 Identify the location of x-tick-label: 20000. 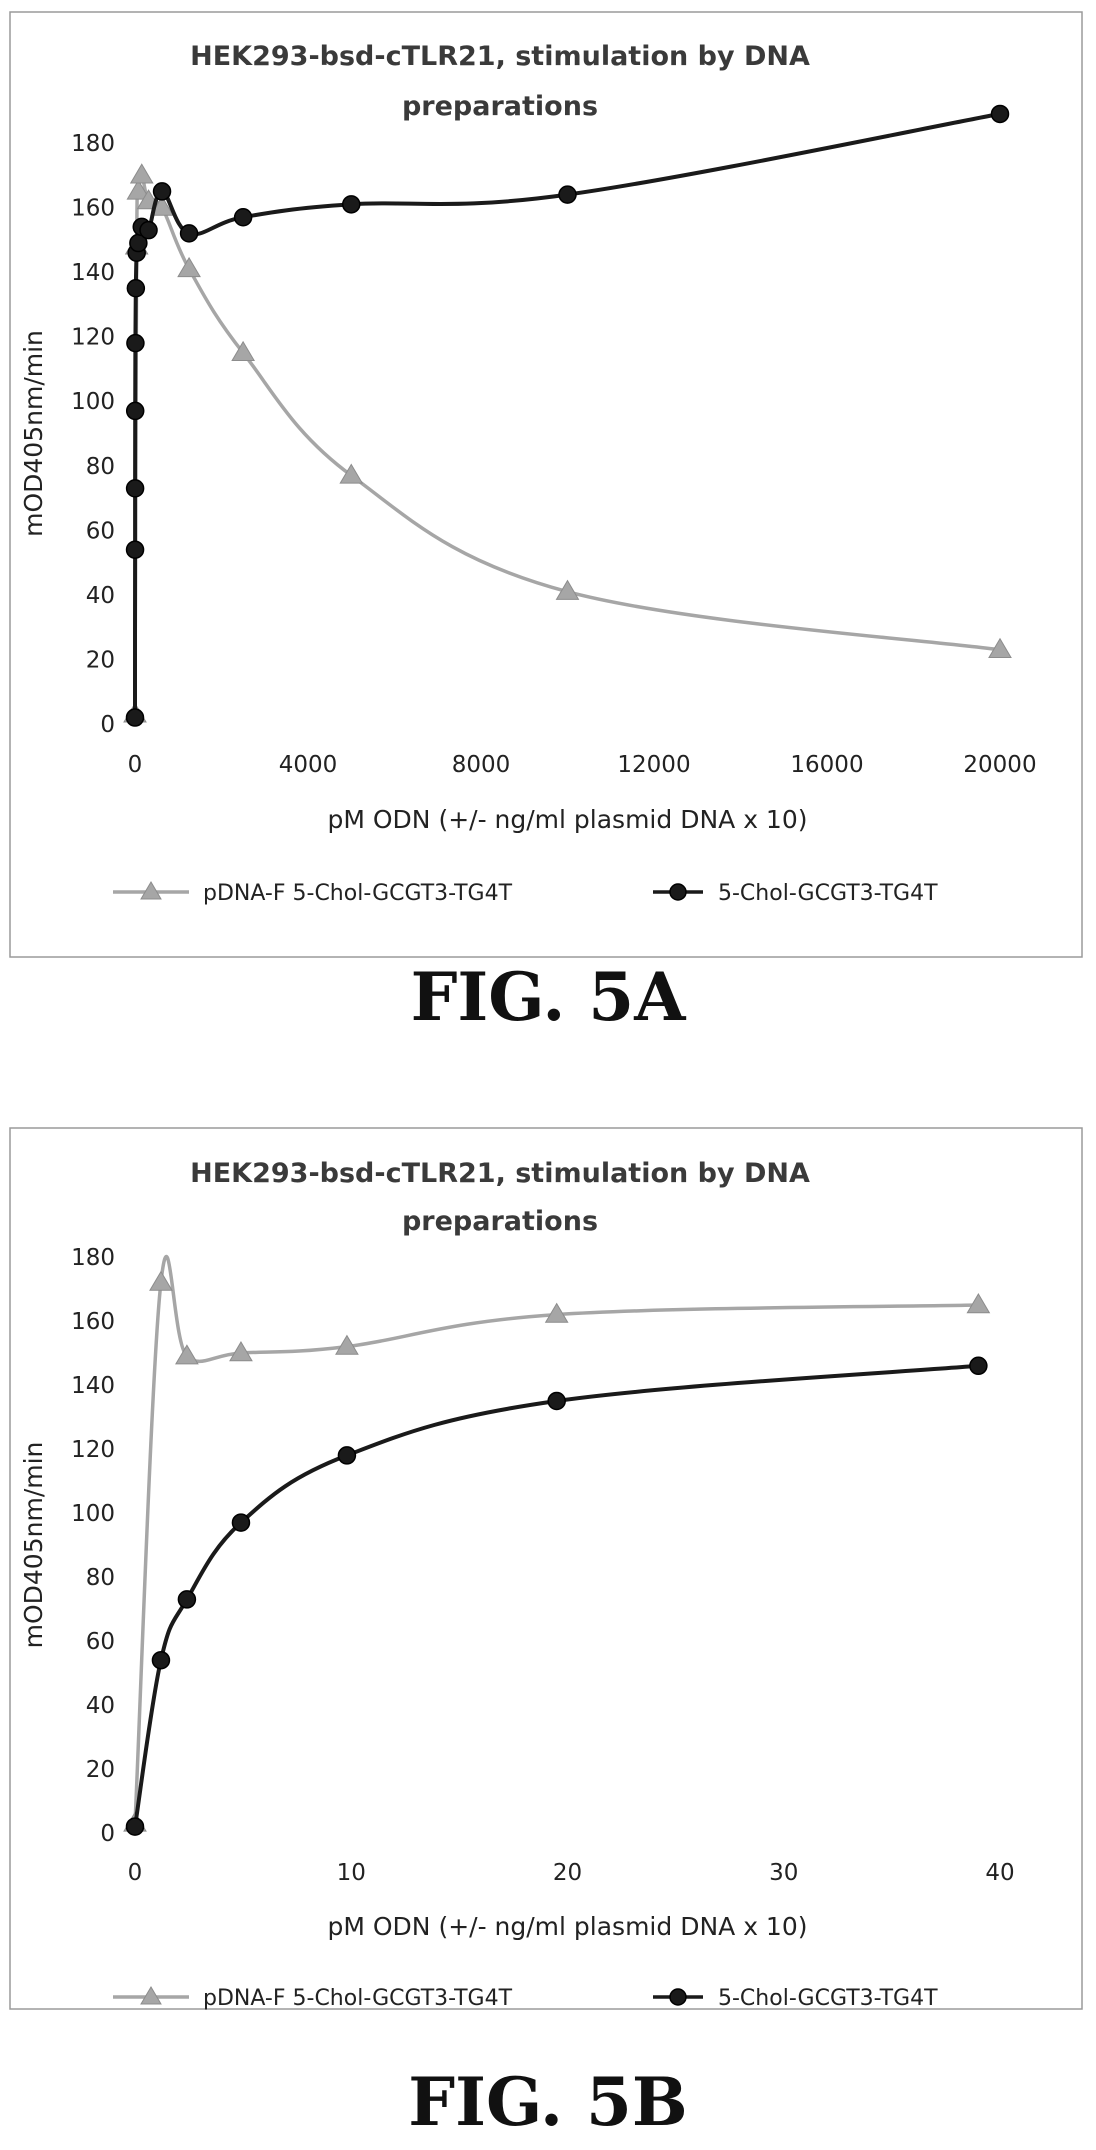
(999, 765).